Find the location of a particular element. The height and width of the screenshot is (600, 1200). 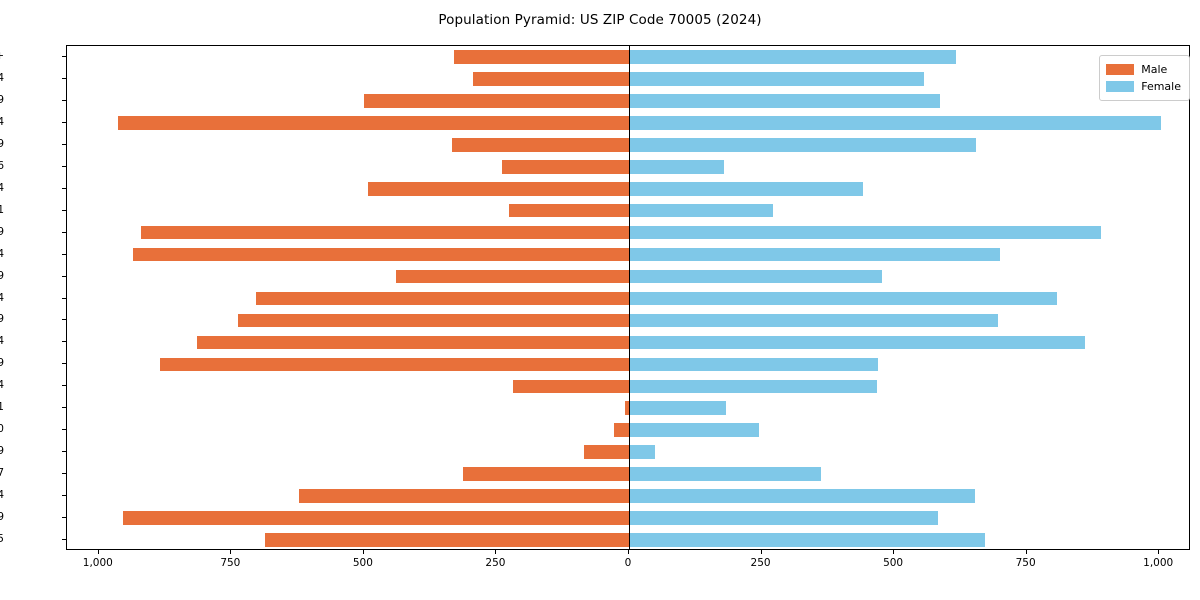

y-tick-label: 50-54 is located at coordinates (2, 253).